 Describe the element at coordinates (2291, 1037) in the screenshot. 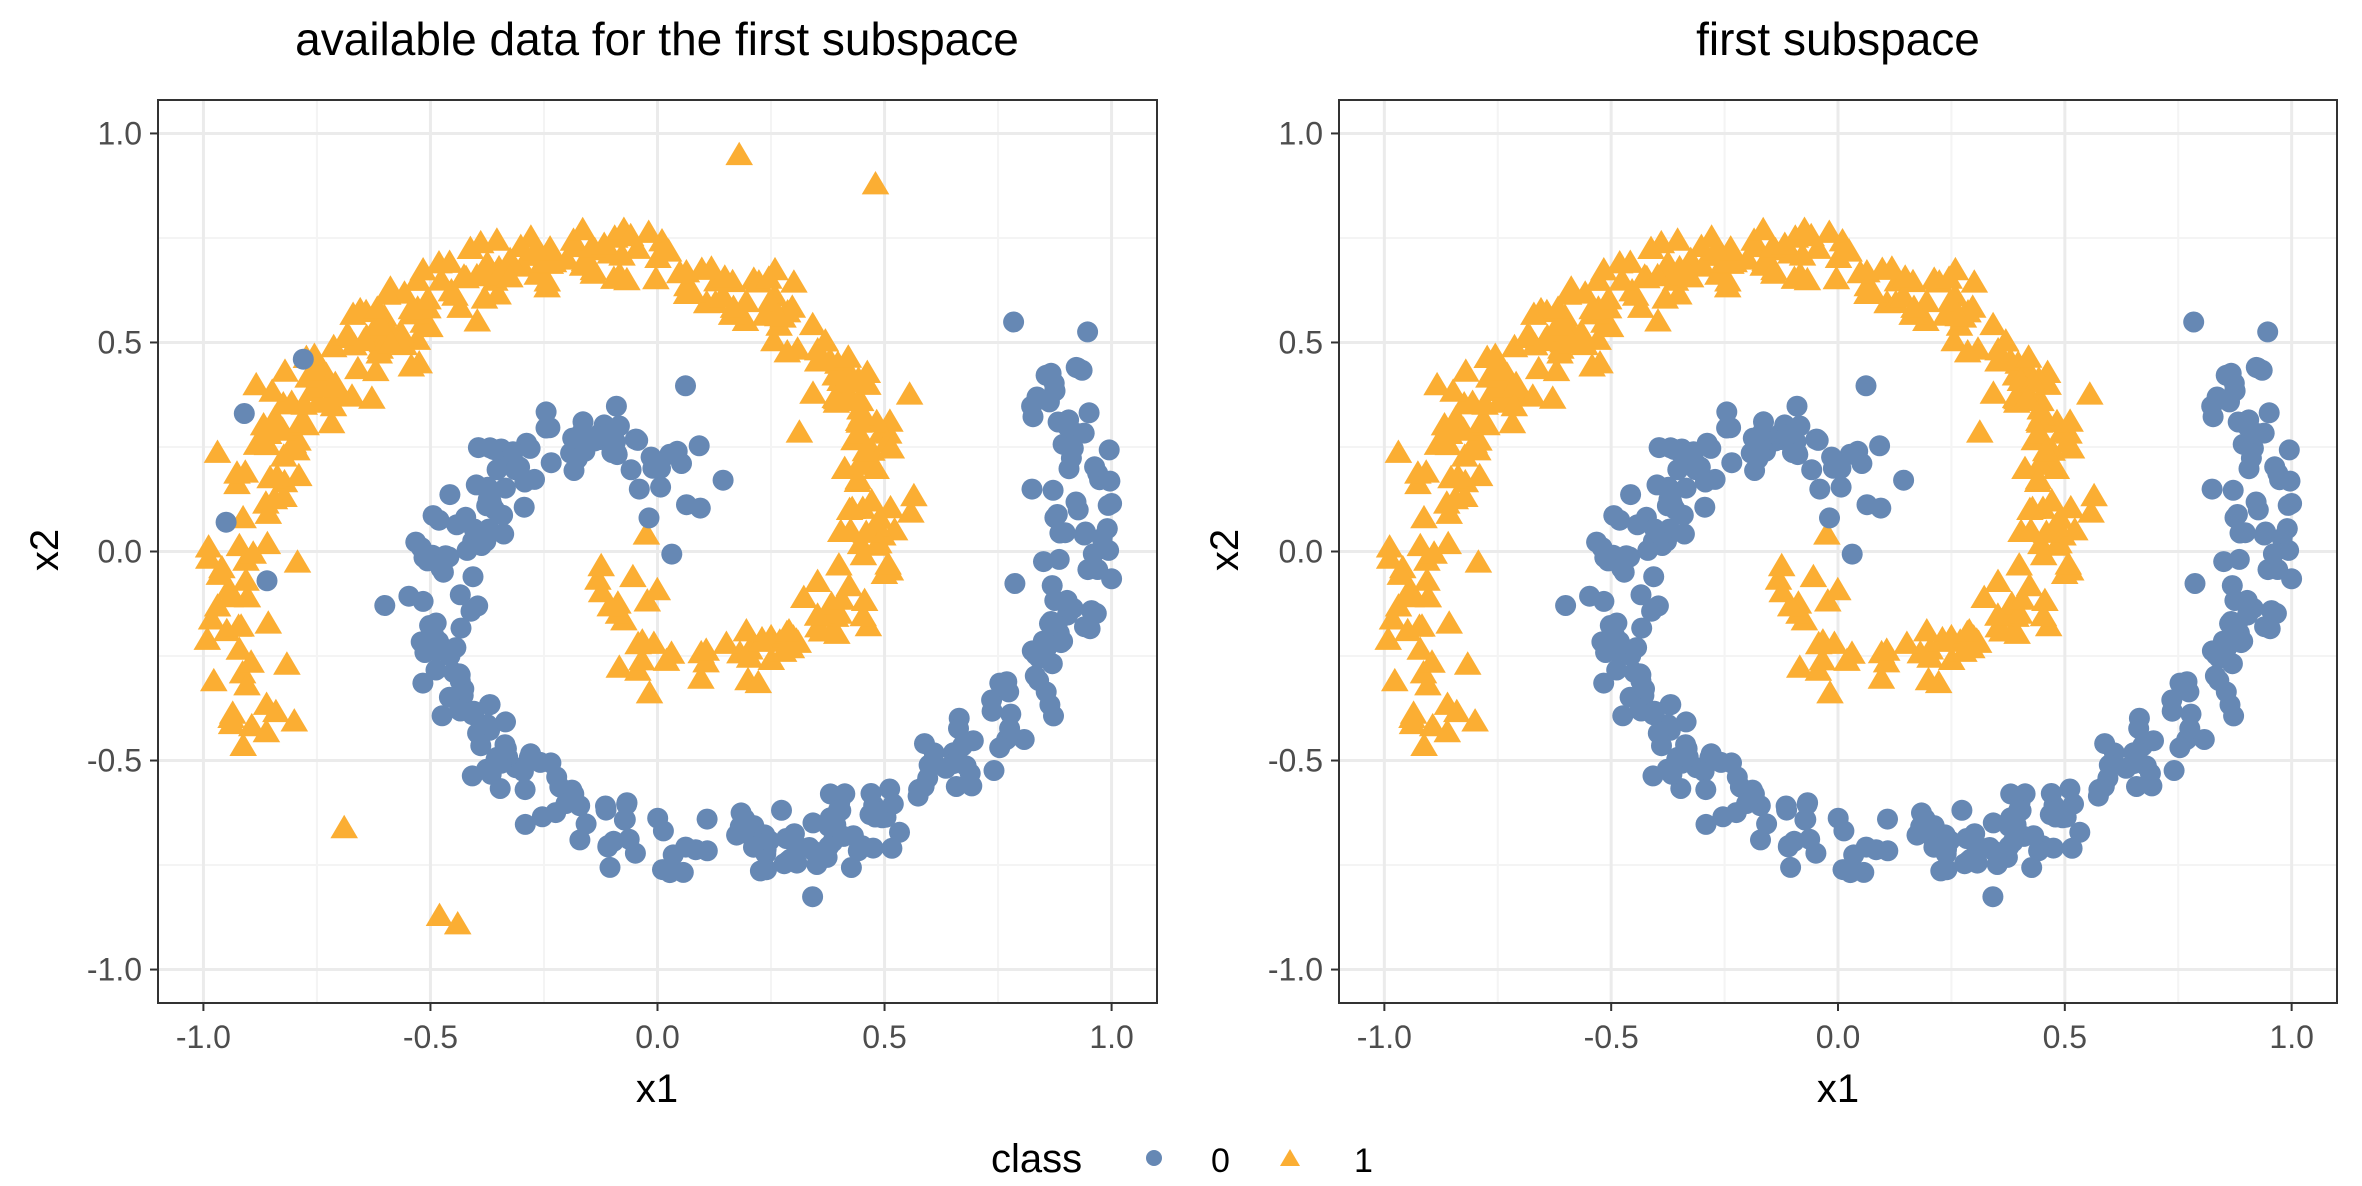

I see `x-tick-label: 1.0` at that location.